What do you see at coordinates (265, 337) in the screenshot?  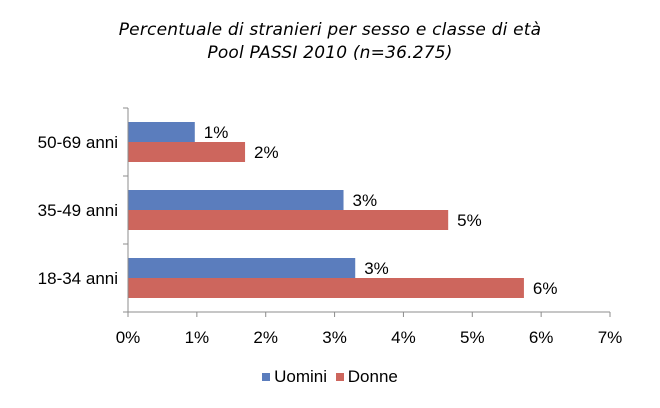 I see `x-tick-label: 2%` at bounding box center [265, 337].